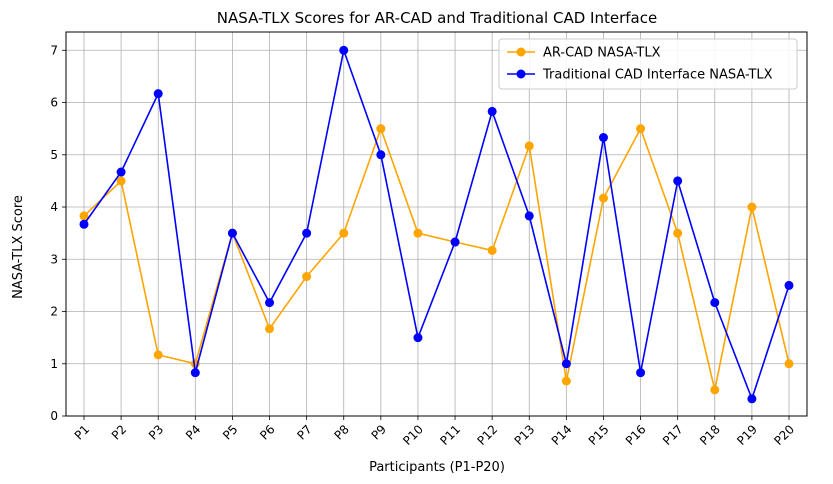 The image size is (833, 484). I want to click on x-tick-label: P18, so click(710, 435).